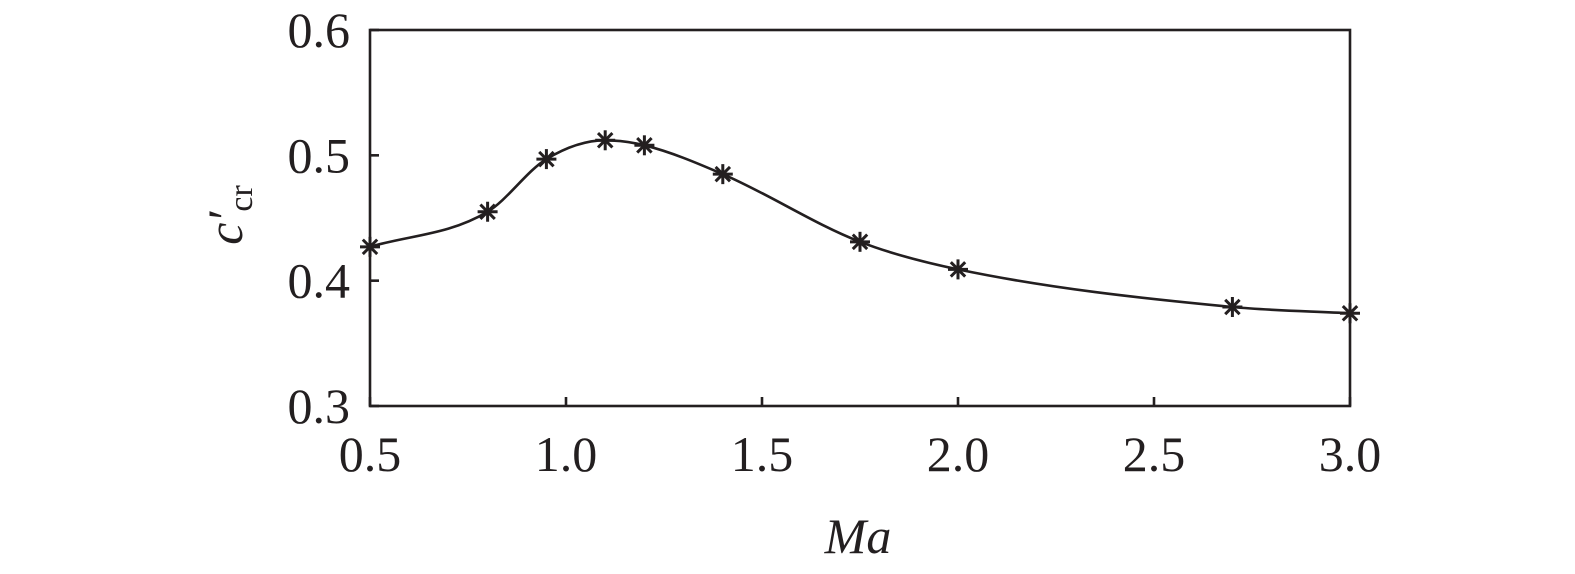 The width and height of the screenshot is (1575, 574). What do you see at coordinates (762, 454) in the screenshot?
I see `x-tick-label: 1.5` at bounding box center [762, 454].